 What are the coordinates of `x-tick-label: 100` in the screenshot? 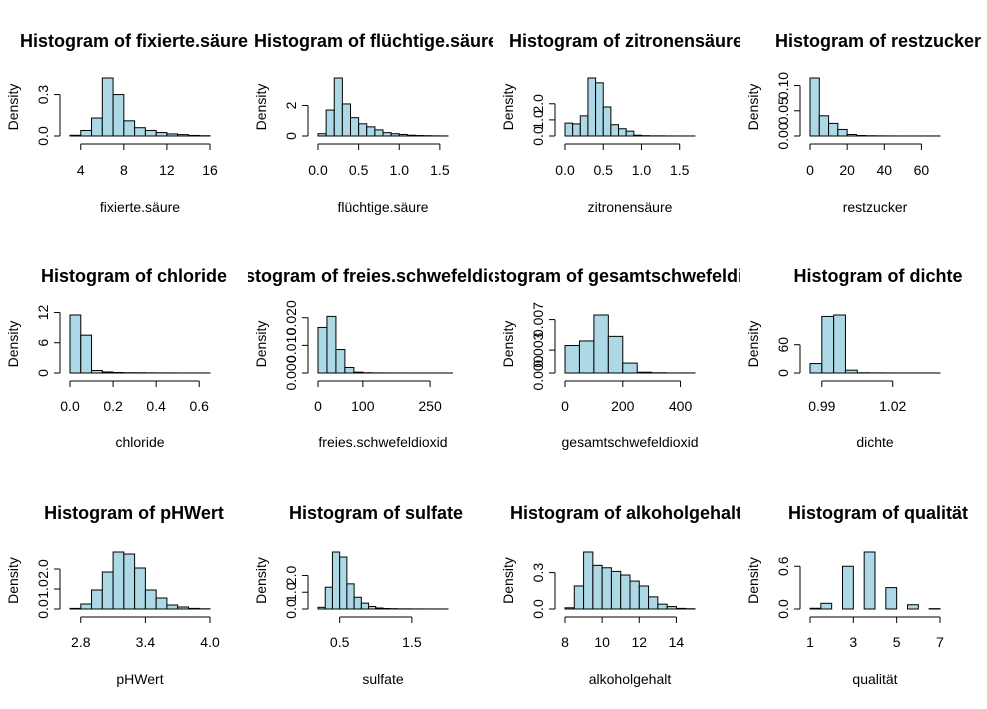 It's located at (363, 406).